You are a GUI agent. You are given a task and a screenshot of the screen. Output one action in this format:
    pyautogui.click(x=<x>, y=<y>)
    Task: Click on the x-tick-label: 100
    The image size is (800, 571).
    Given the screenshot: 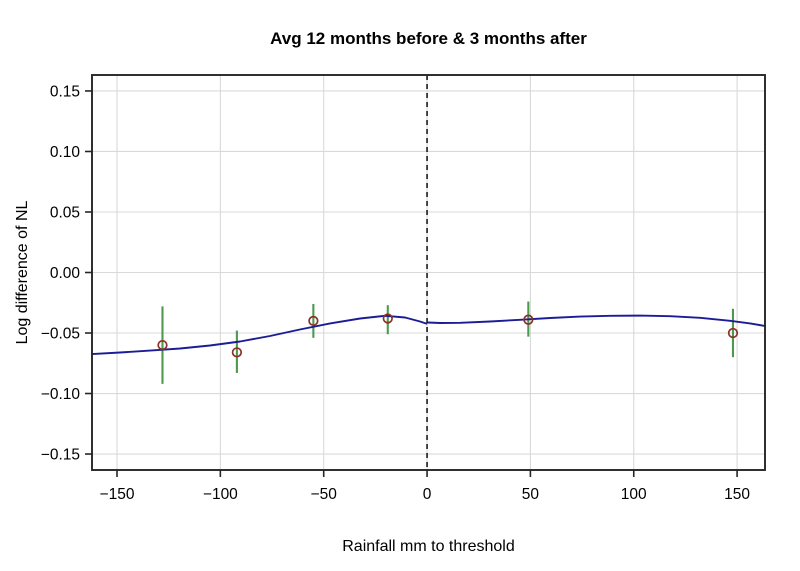 What is the action you would take?
    pyautogui.click(x=634, y=494)
    